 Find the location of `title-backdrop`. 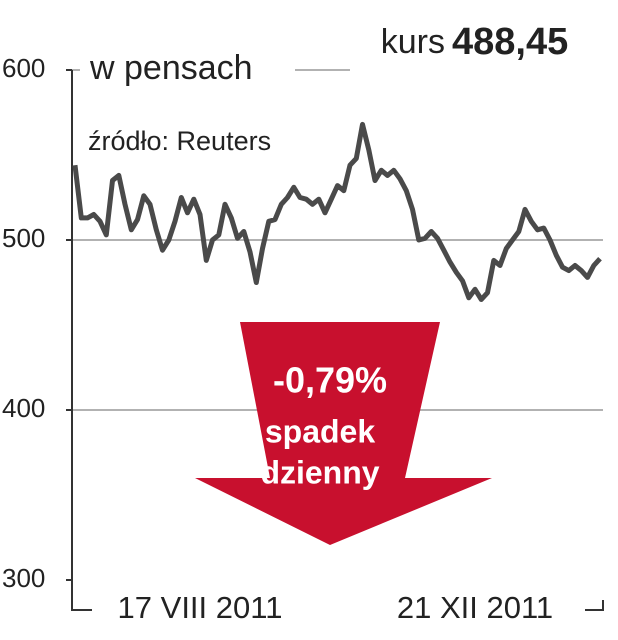

title-backdrop is located at coordinates (484, 50).